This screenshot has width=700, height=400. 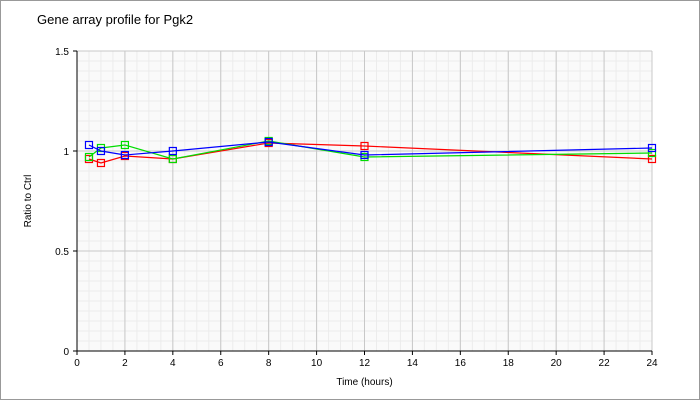 I want to click on y-tick-label: 1.5, so click(x=62, y=52).